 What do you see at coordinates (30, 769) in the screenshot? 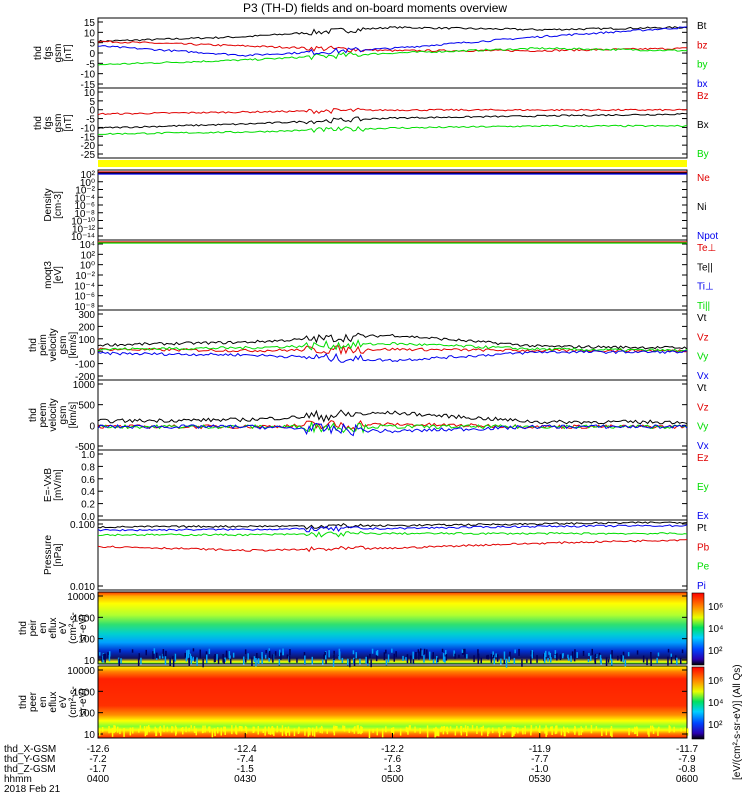
I see `x-axis-row-label: thd_Z-GSM` at bounding box center [30, 769].